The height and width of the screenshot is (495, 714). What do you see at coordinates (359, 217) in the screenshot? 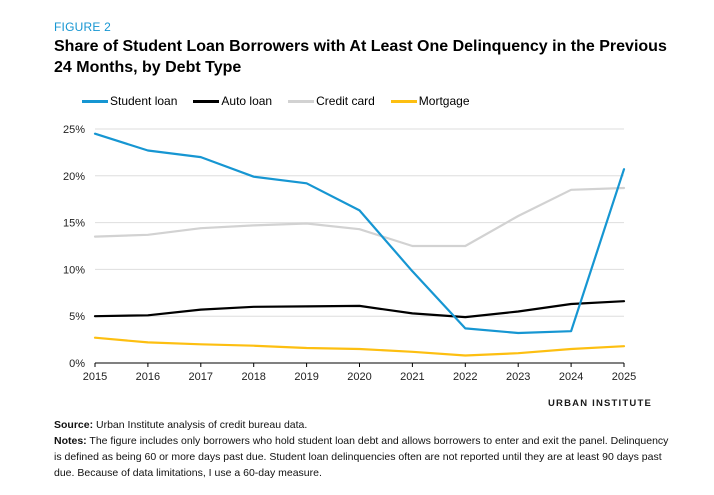
I see `series-line-credit-card` at bounding box center [359, 217].